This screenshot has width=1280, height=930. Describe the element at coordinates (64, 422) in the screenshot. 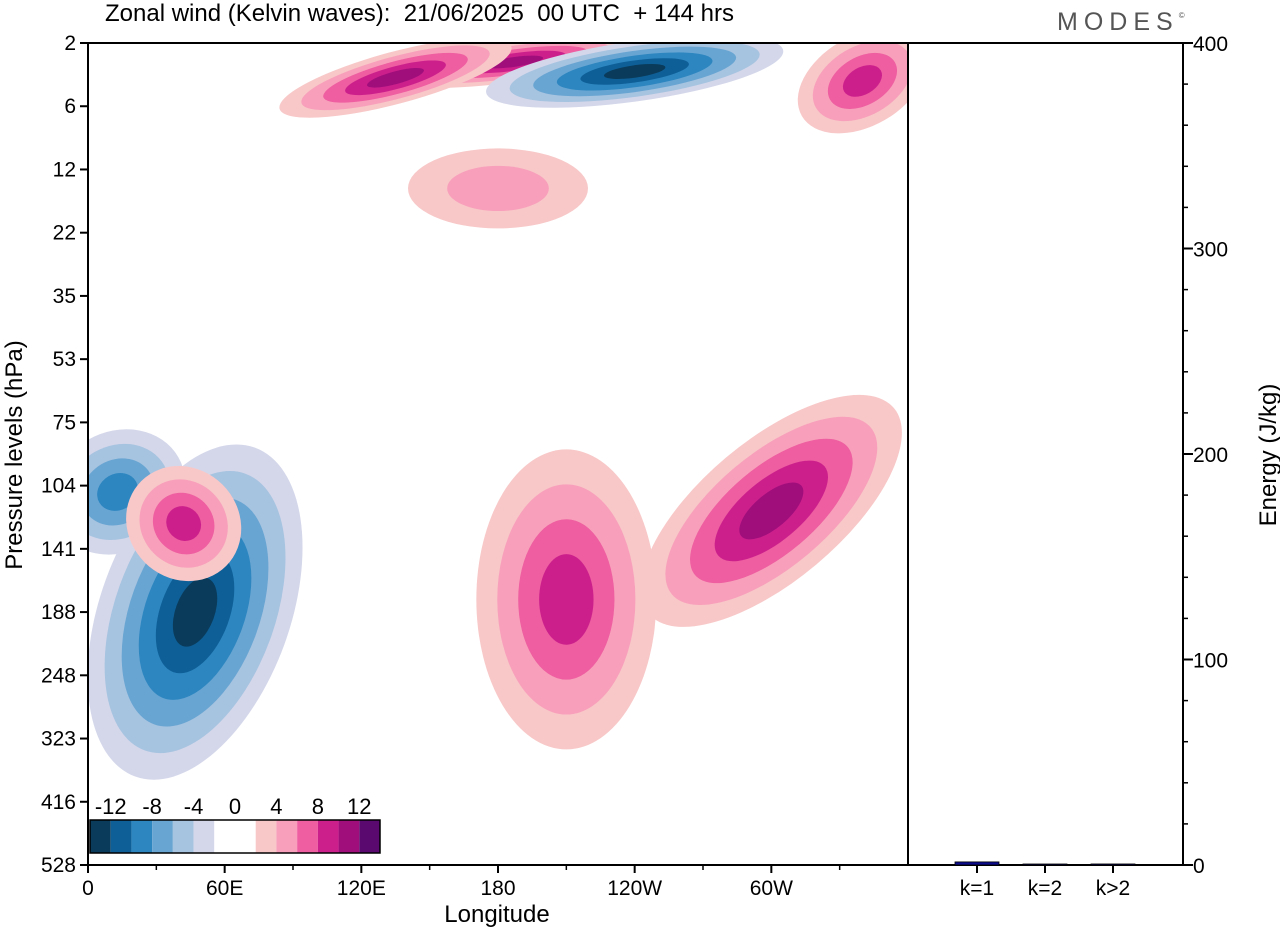

I see `y-tick-label: 75` at that location.